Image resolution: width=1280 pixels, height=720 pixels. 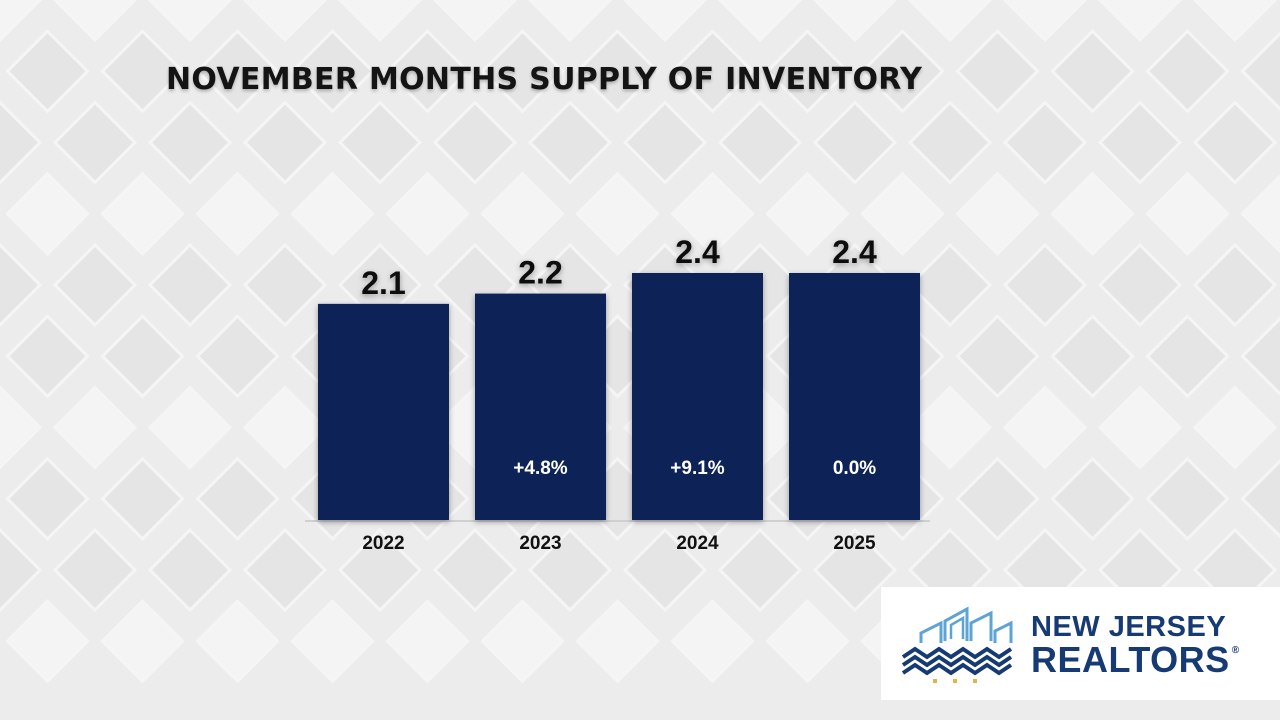 I want to click on chart-title: NOVEMBER MONTHS SUPPLY OF INVENTORY, so click(x=544, y=79).